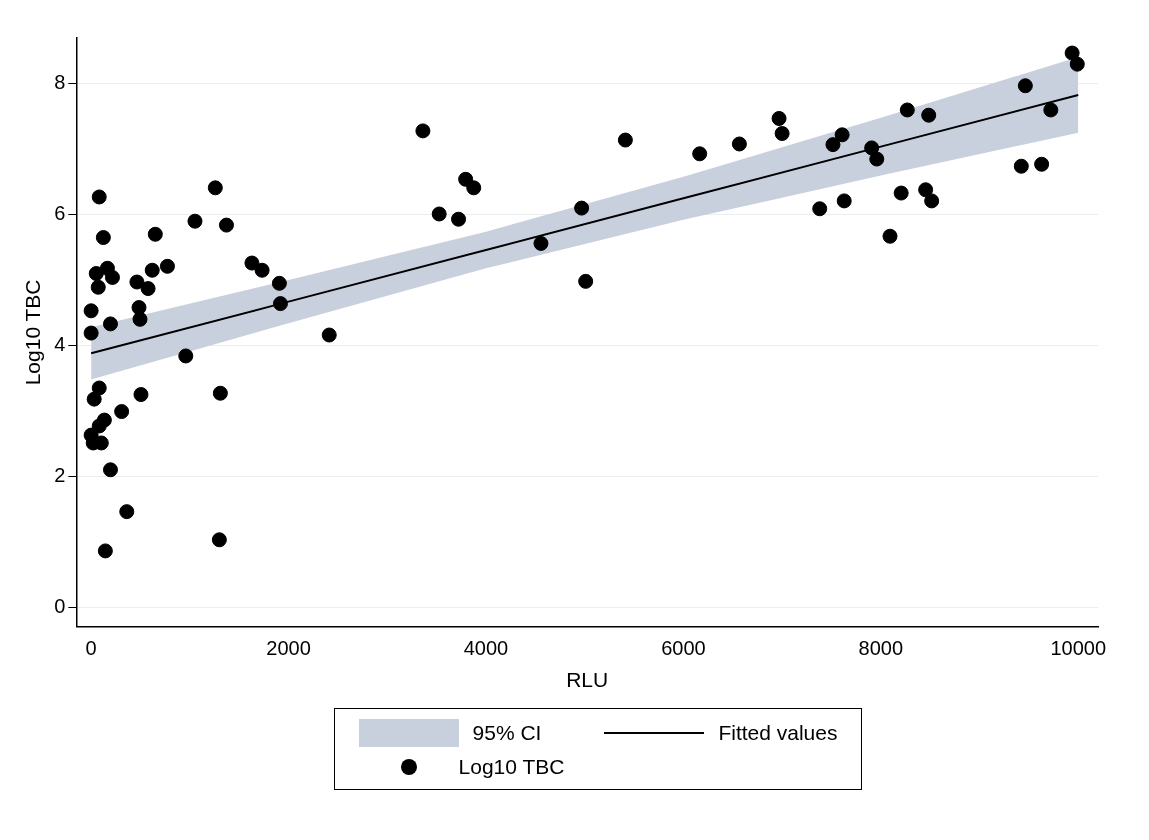 The height and width of the screenshot is (840, 1149). What do you see at coordinates (288, 648) in the screenshot?
I see `x-tick-label: 2000` at bounding box center [288, 648].